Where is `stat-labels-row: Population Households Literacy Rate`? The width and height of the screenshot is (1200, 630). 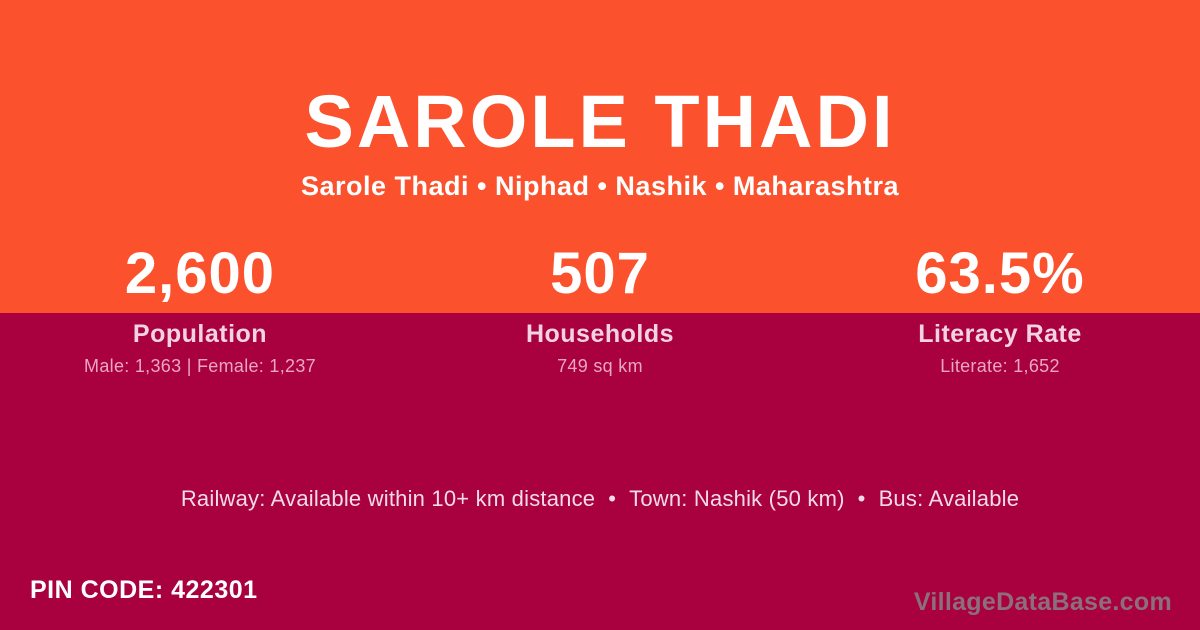 stat-labels-row: Population Households Literacy Rate is located at coordinates (600, 331).